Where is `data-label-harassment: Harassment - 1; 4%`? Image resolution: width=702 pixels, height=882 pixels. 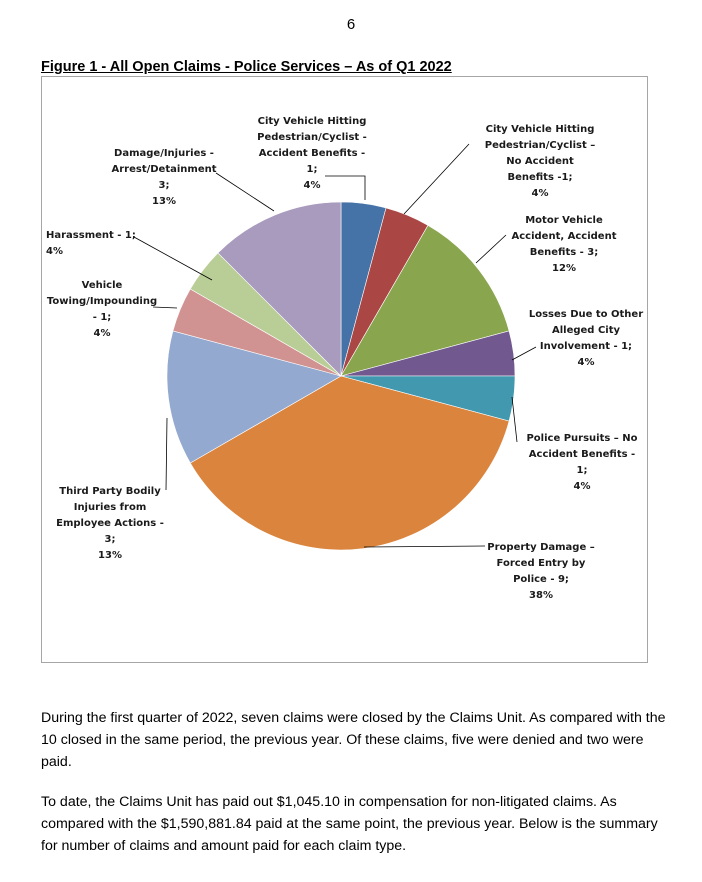 data-label-harassment: Harassment - 1; 4% is located at coordinates (91, 243).